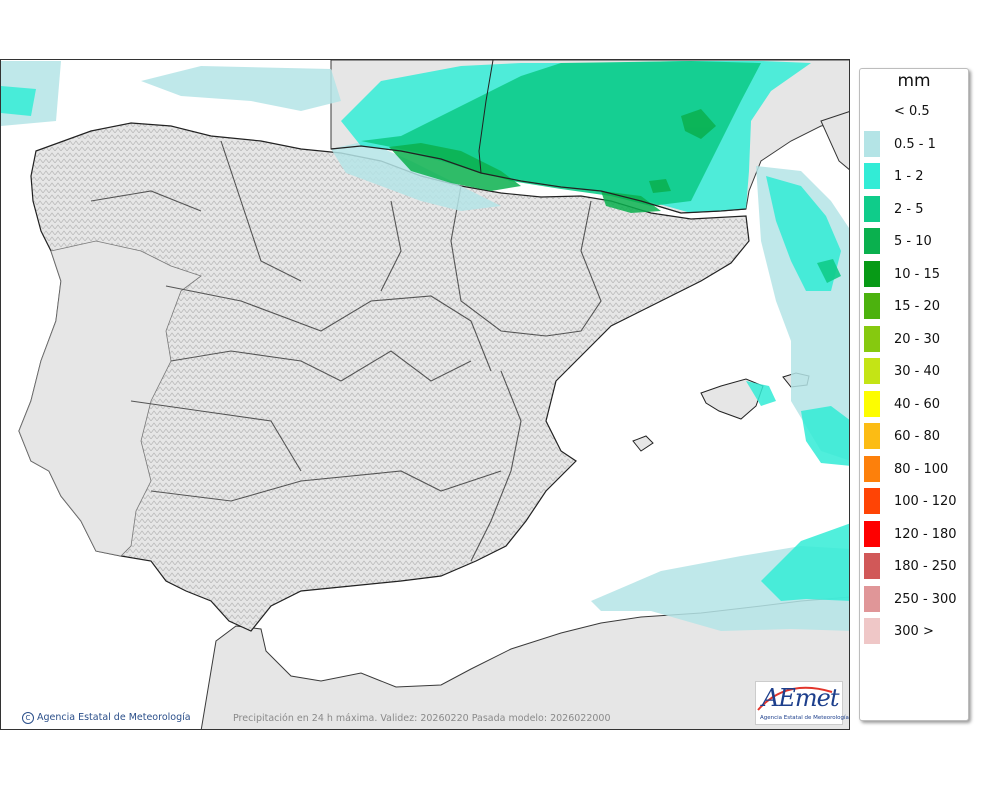 The image size is (1000, 790). I want to click on legend-label: 30 - 40, so click(917, 371).